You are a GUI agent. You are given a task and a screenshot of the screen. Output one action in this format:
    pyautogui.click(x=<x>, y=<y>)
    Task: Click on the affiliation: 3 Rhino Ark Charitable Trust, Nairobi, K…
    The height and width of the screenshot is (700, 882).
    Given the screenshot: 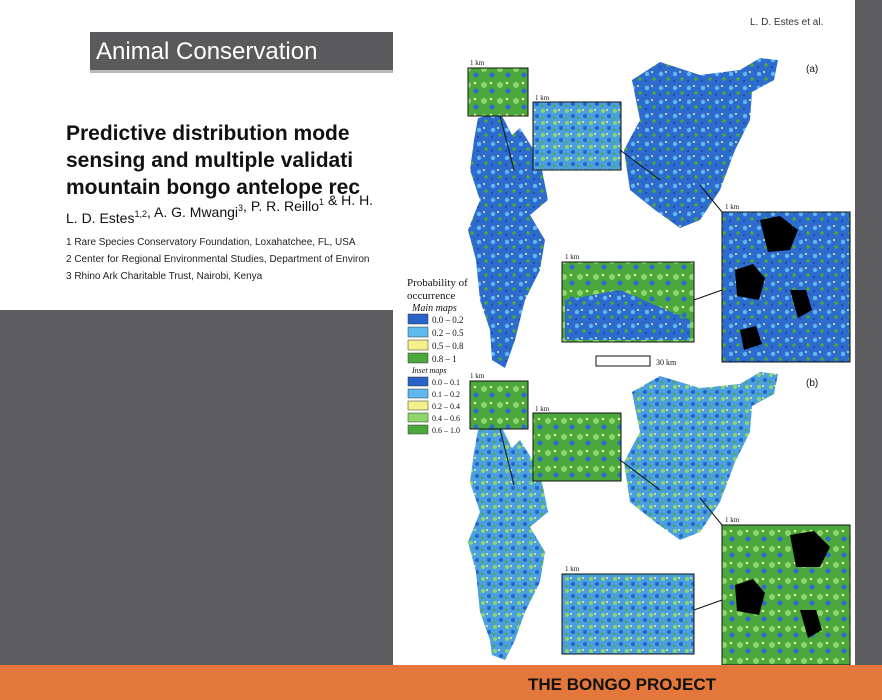 What is the action you would take?
    pyautogui.click(x=164, y=276)
    